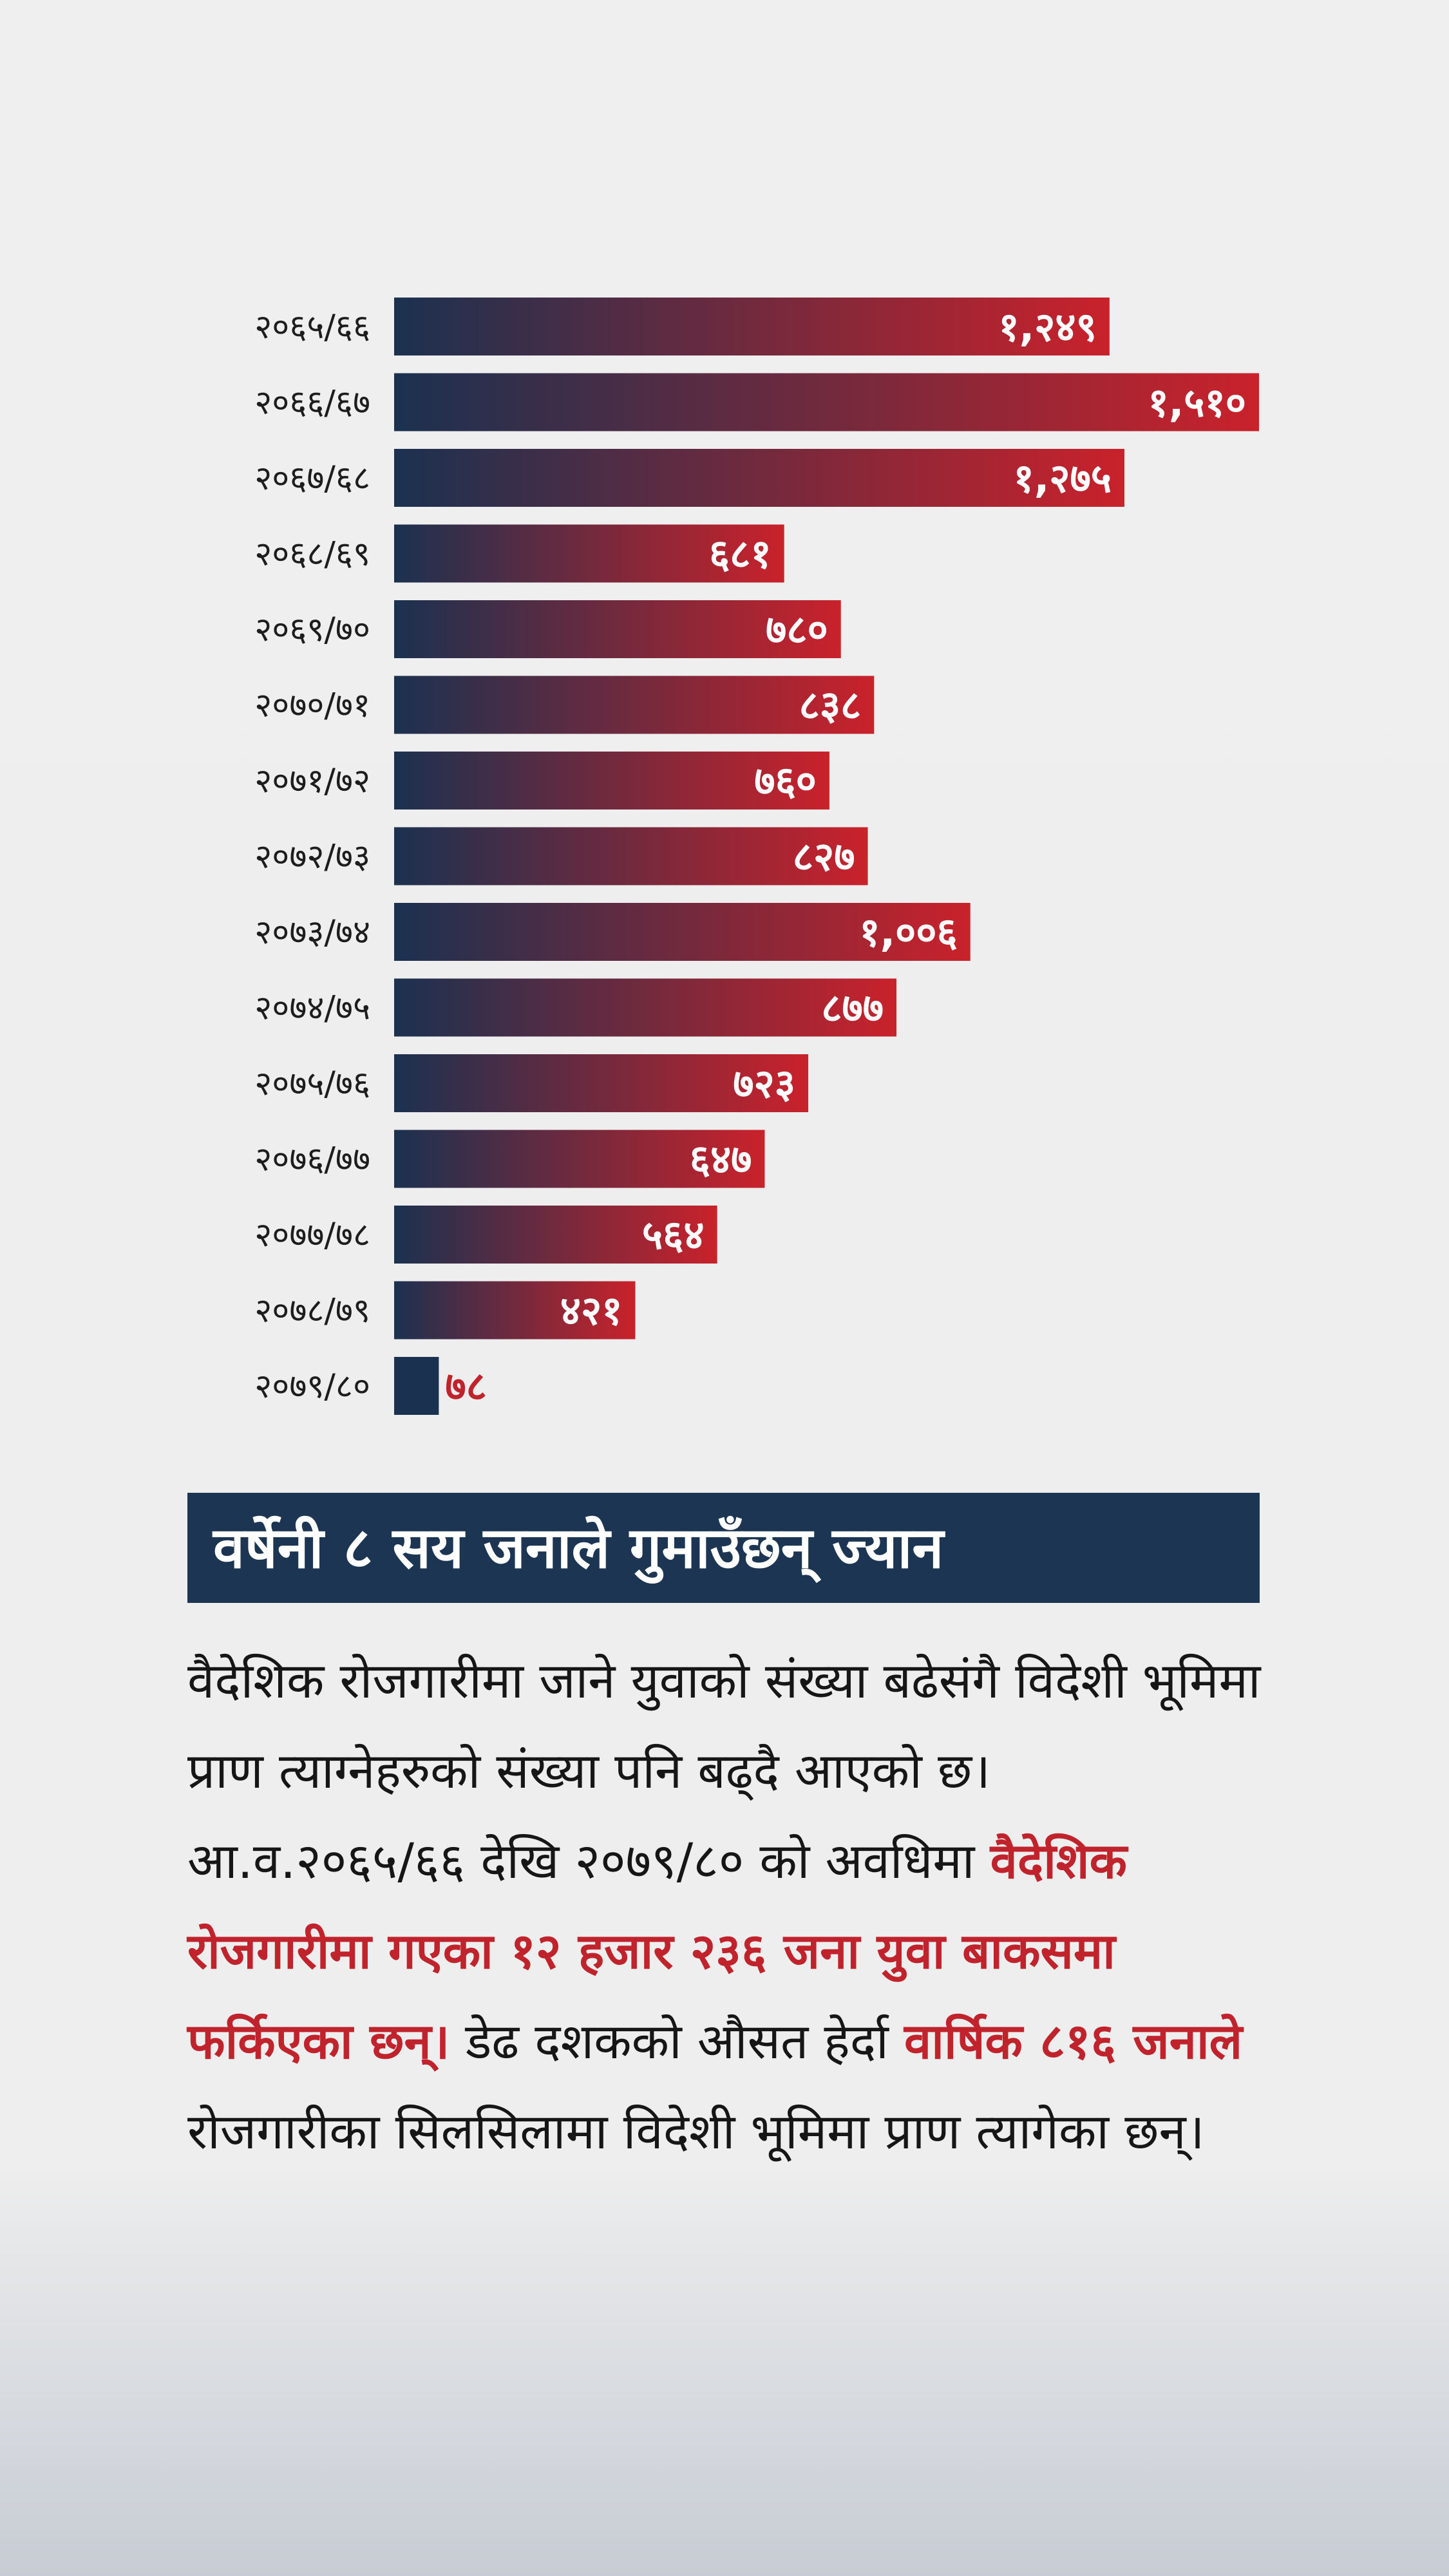 The height and width of the screenshot is (2576, 1449). What do you see at coordinates (312, 1235) in the screenshot?
I see `year-label: २०७७/७८` at bounding box center [312, 1235].